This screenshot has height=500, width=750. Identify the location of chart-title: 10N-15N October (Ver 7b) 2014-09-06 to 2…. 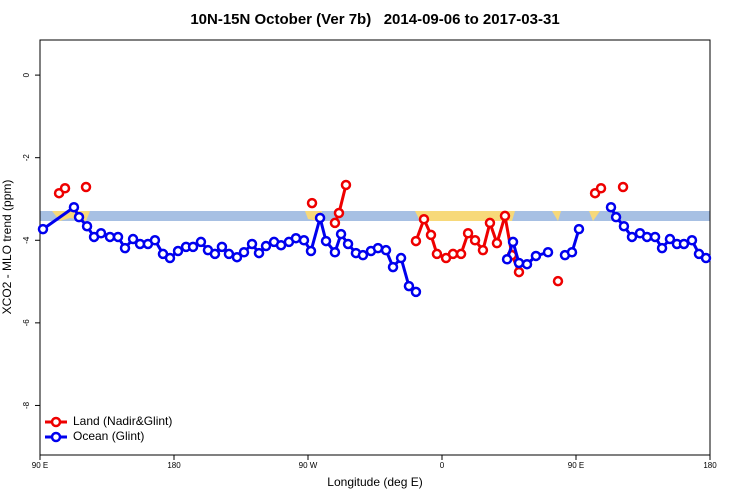
(374, 19).